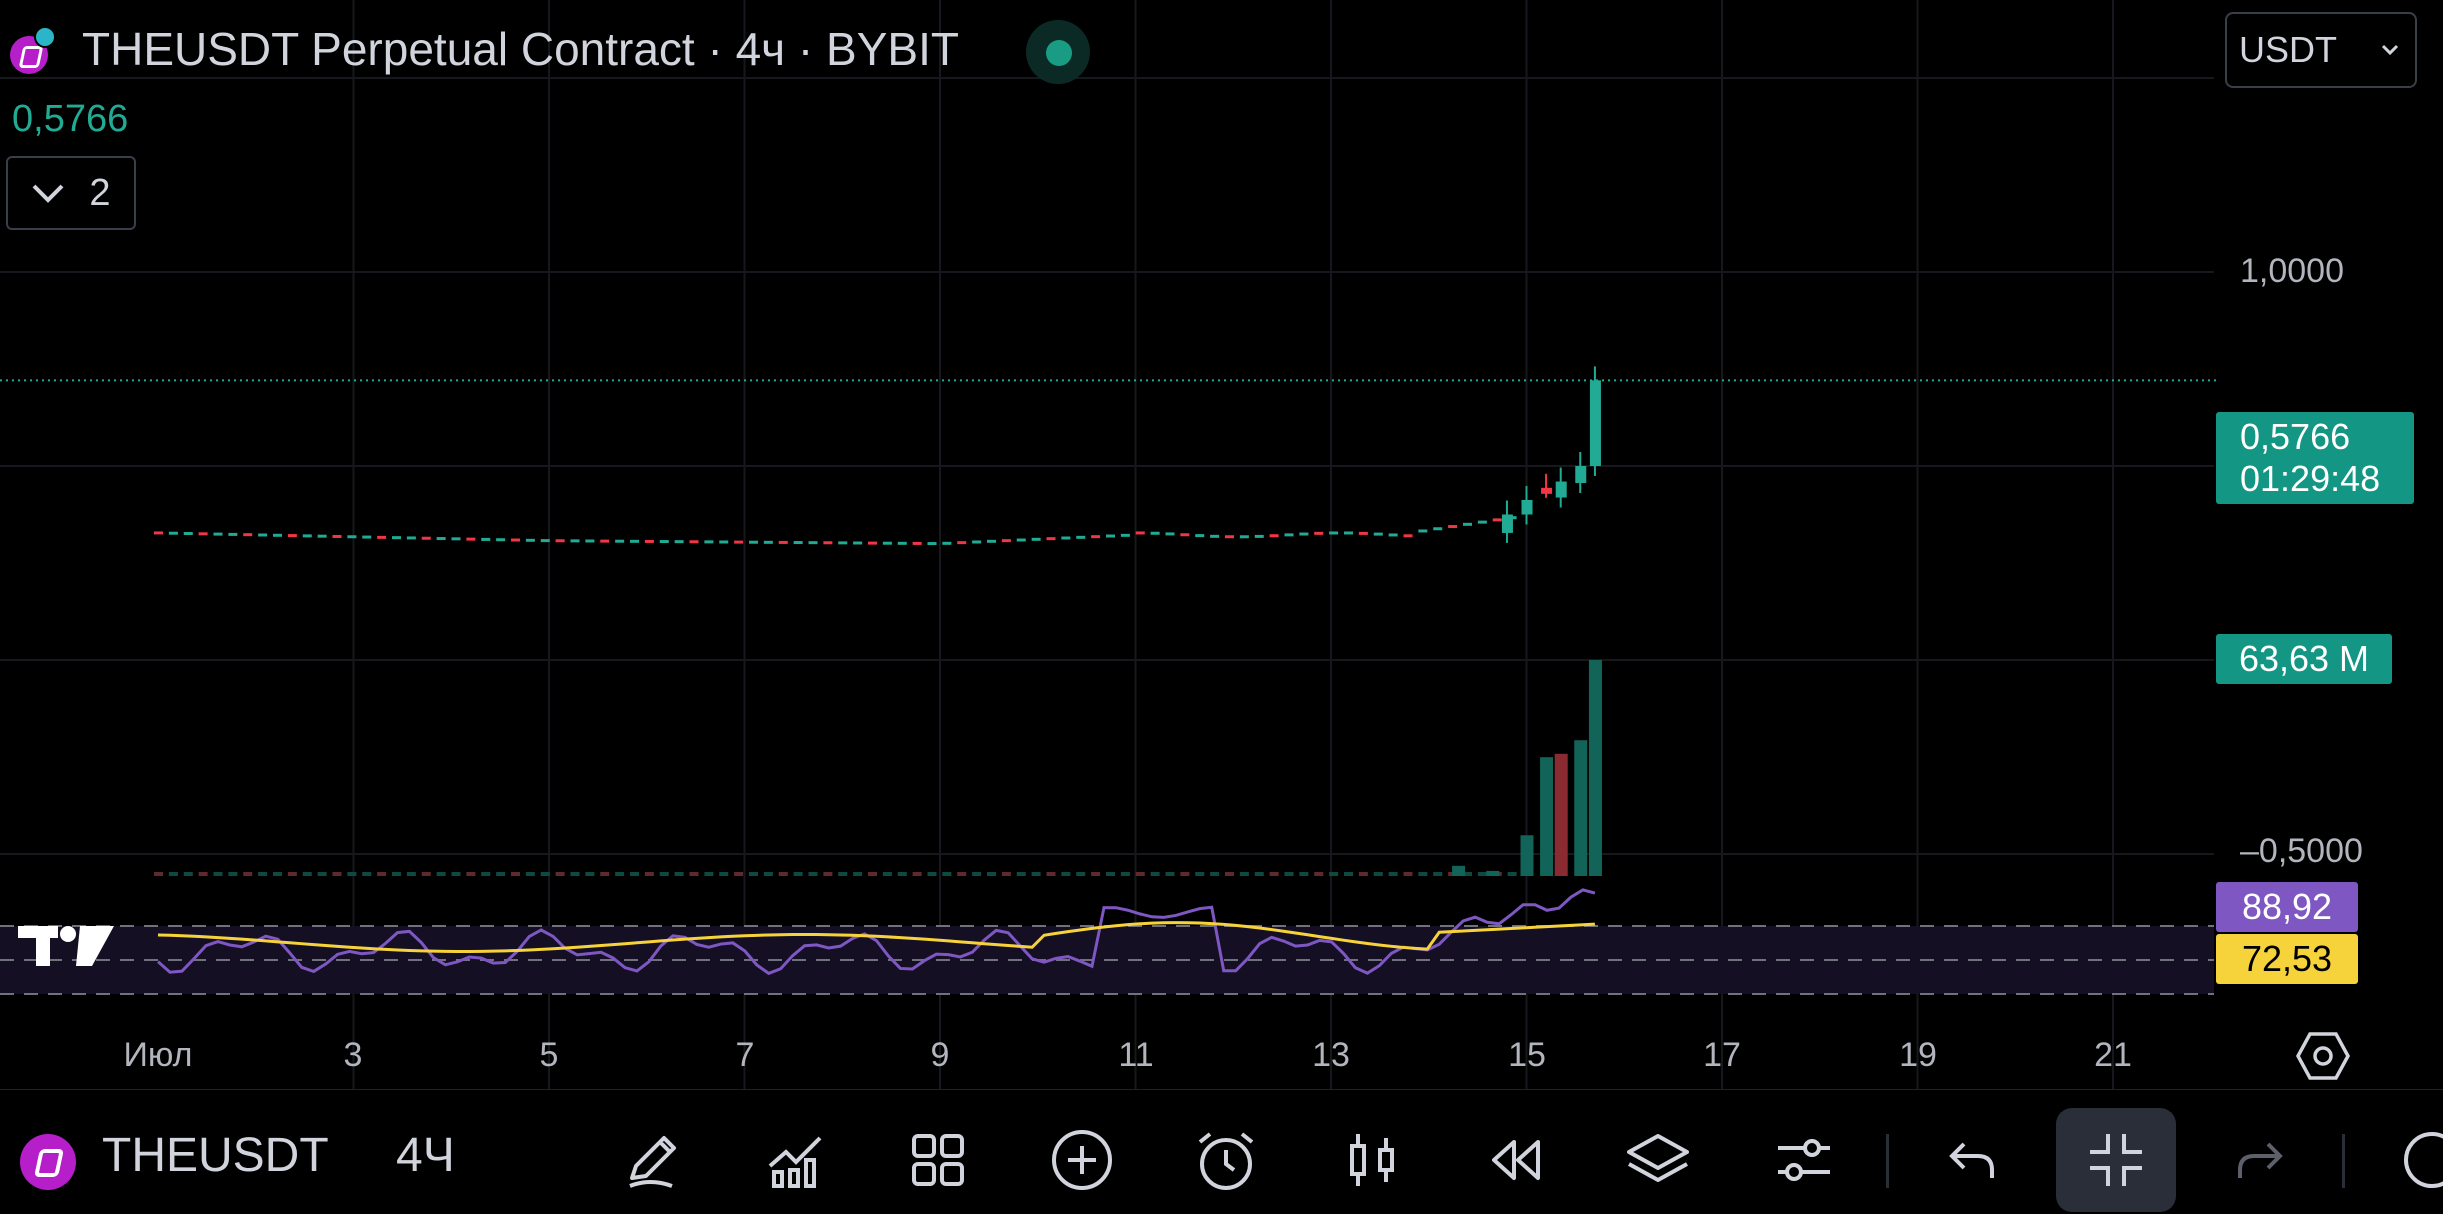  What do you see at coordinates (71, 193) in the screenshot?
I see `indicators-collapse-button: 2` at bounding box center [71, 193].